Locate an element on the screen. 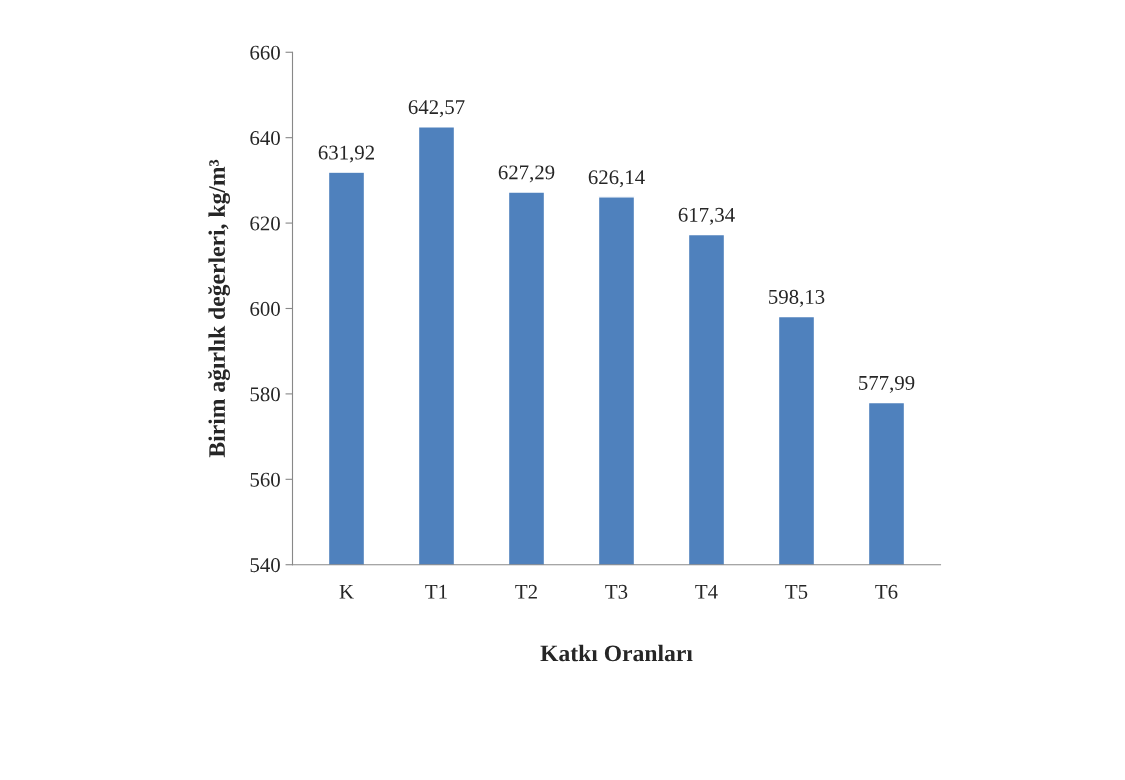  x-tick-label: T3 is located at coordinates (616, 591).